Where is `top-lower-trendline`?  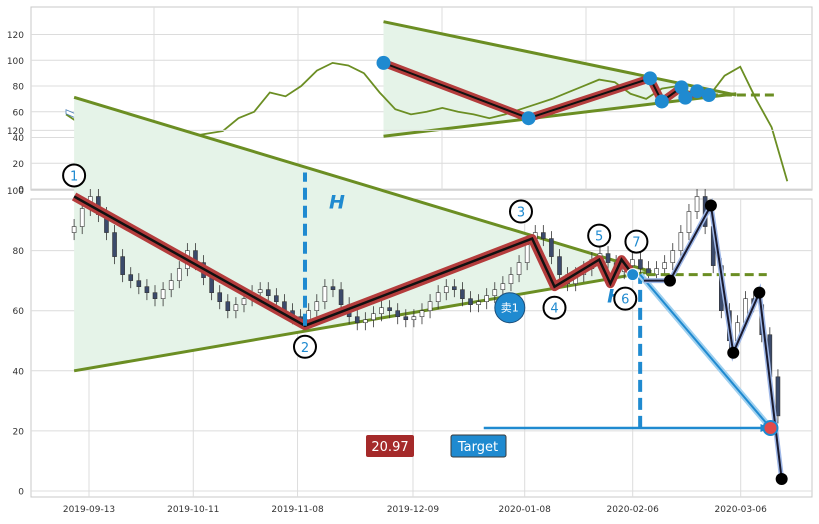 top-lower-trendline is located at coordinates (560, 115).